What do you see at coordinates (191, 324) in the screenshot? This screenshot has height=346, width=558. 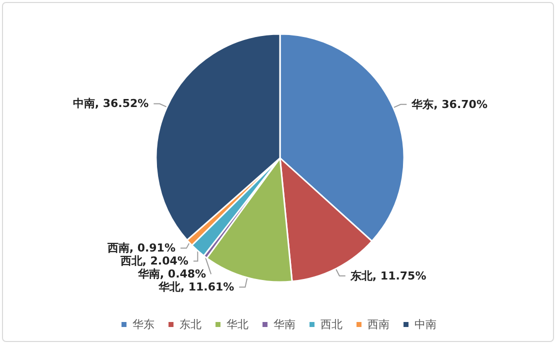 I see `legend-label: 东北` at bounding box center [191, 324].